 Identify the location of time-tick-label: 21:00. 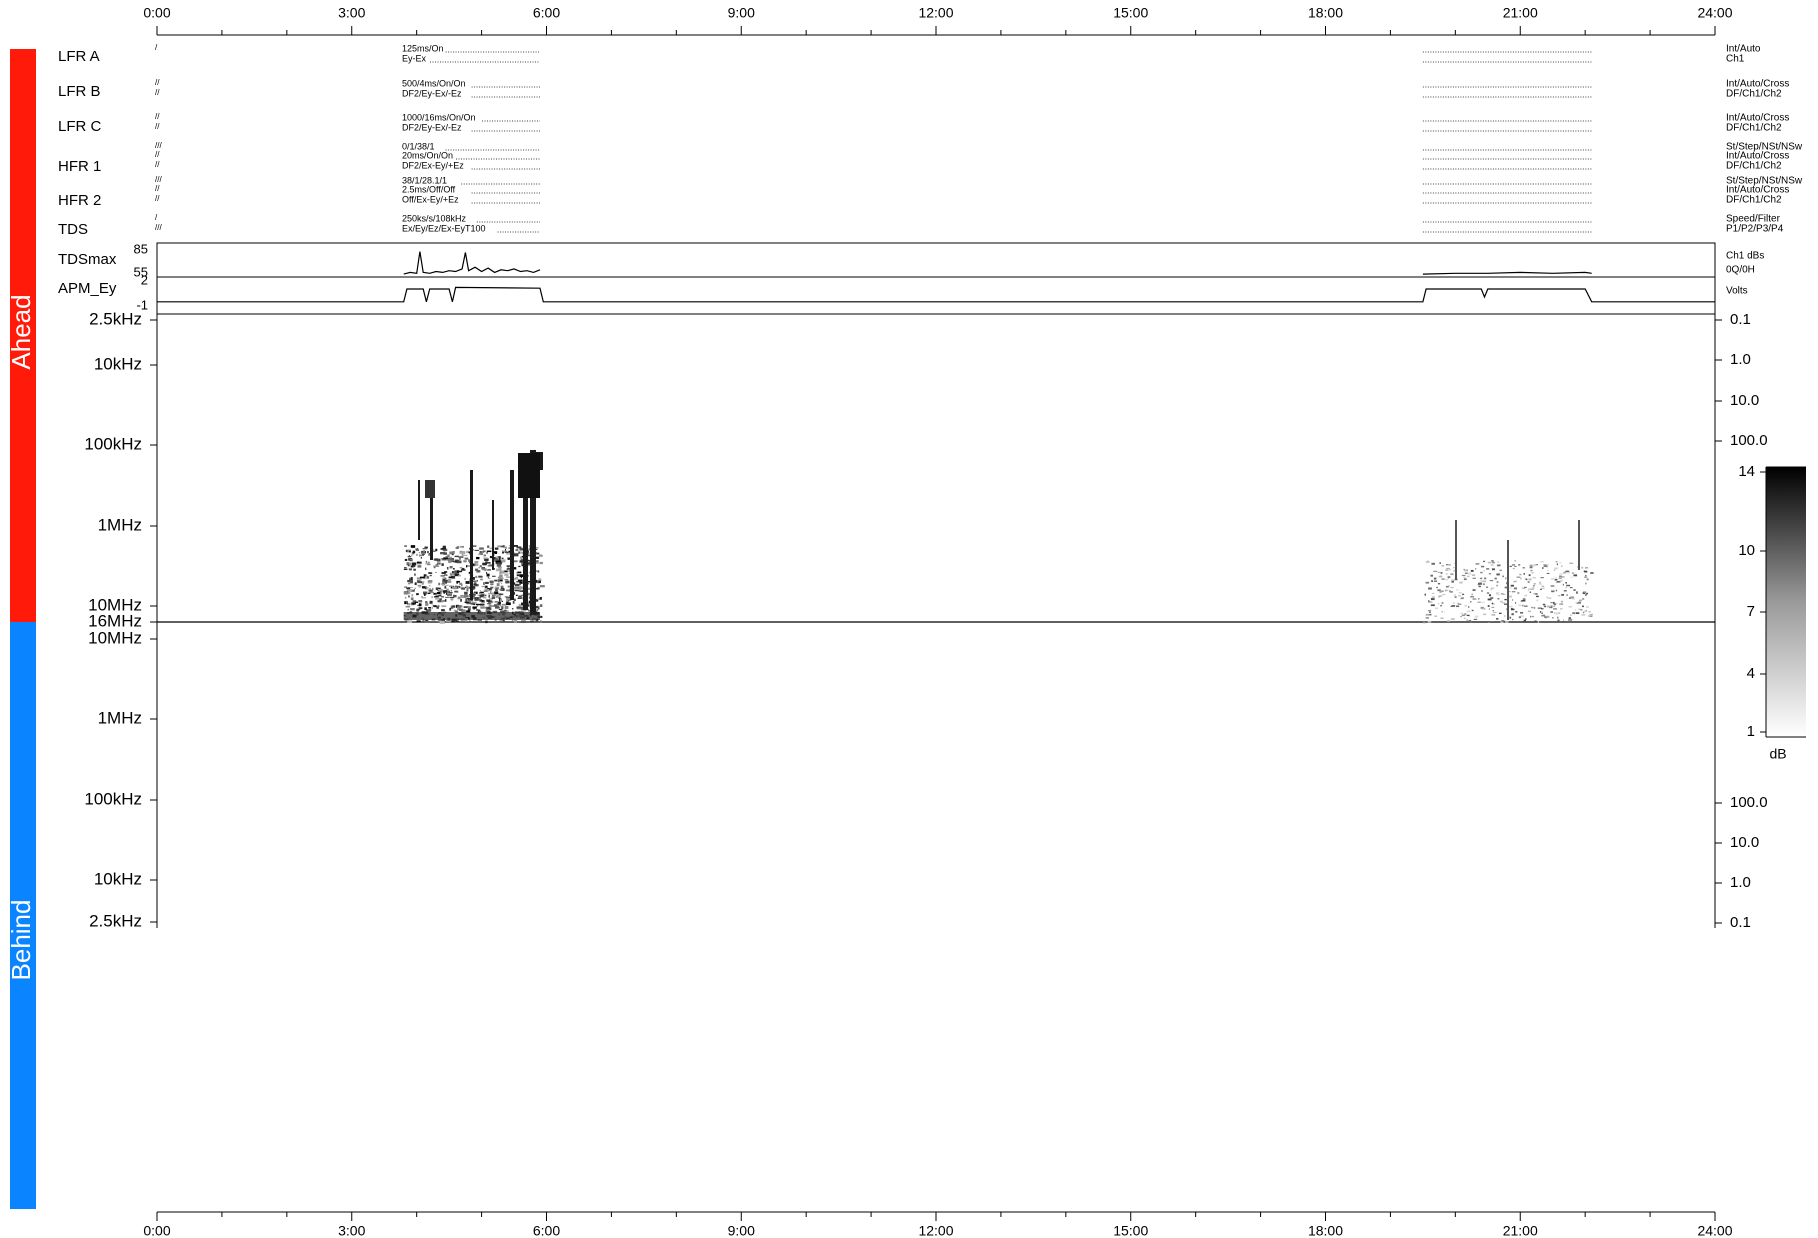
(1520, 13).